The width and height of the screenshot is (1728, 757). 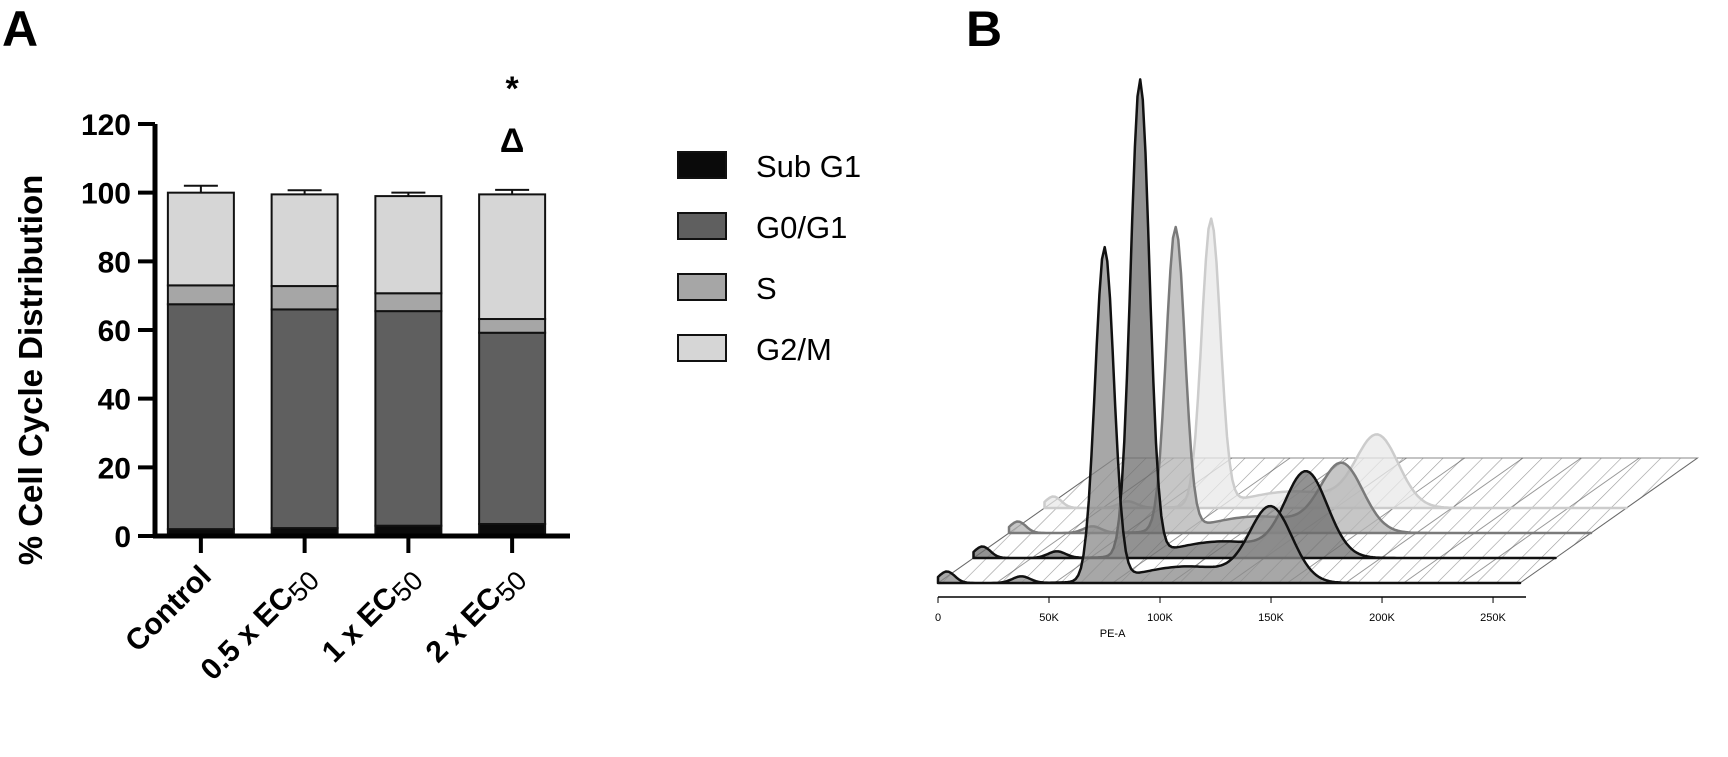 I want to click on x-tick-label: 2 x EC50, so click(x=476, y=616).